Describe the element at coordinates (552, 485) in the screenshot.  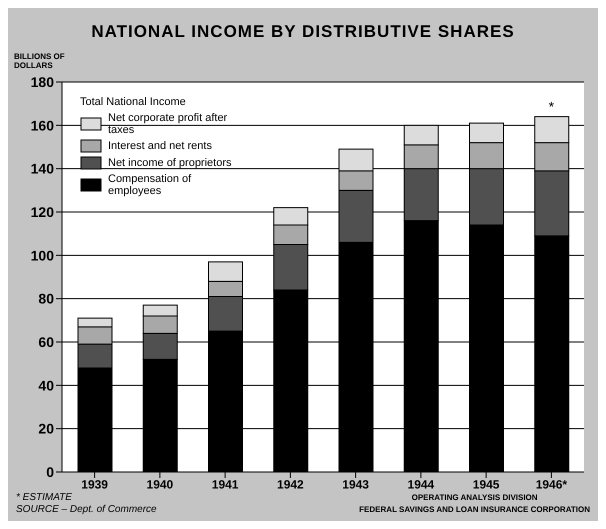
I see `x-tick-label: 1946*` at that location.